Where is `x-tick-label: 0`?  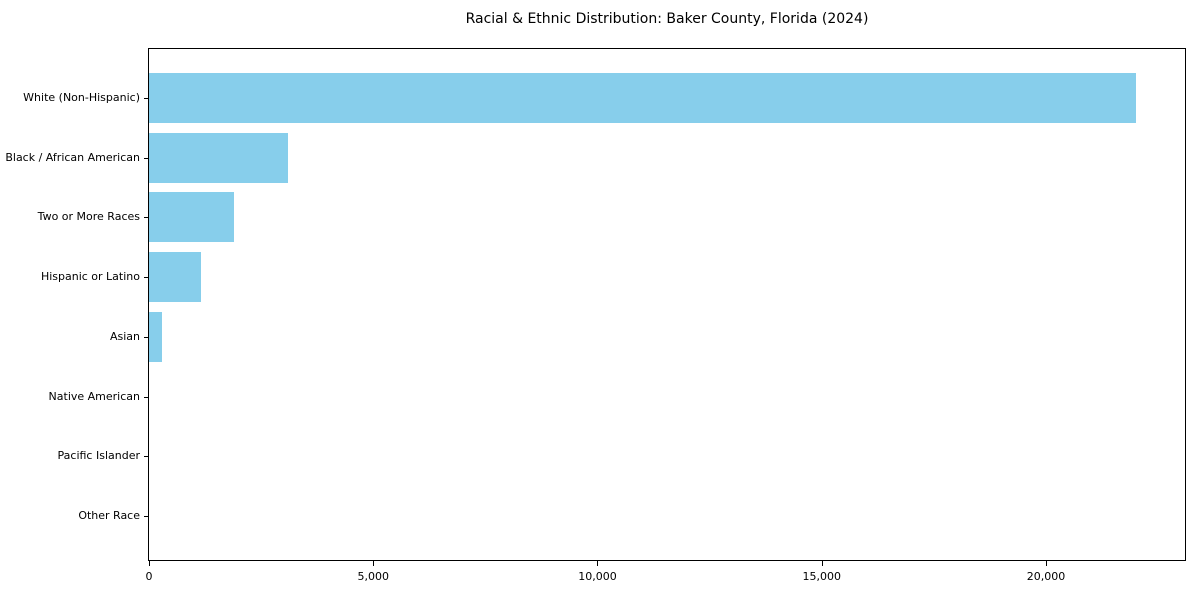 x-tick-label: 0 is located at coordinates (149, 576).